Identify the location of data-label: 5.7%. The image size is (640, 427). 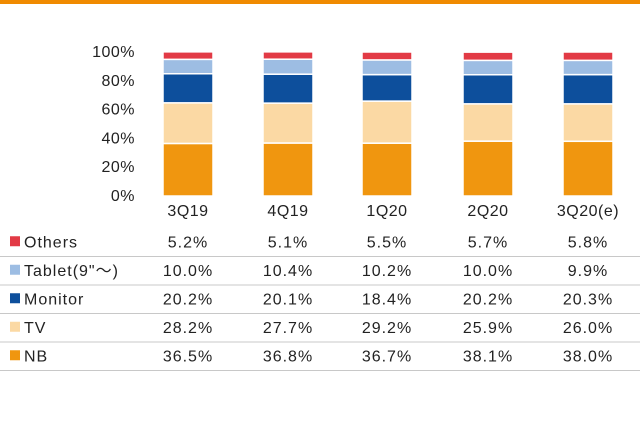
(488, 242).